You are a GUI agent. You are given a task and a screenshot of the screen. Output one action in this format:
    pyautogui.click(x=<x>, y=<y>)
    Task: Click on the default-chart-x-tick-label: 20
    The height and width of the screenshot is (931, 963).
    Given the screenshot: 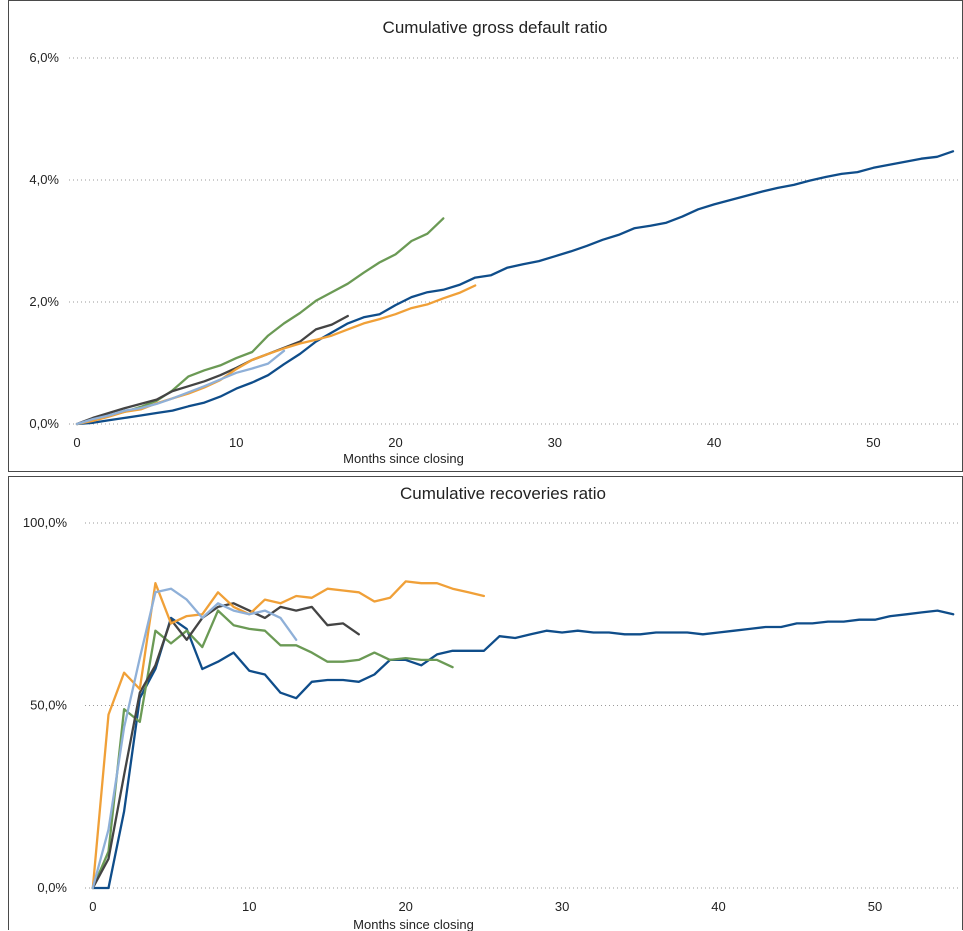 What is the action you would take?
    pyautogui.click(x=395, y=442)
    